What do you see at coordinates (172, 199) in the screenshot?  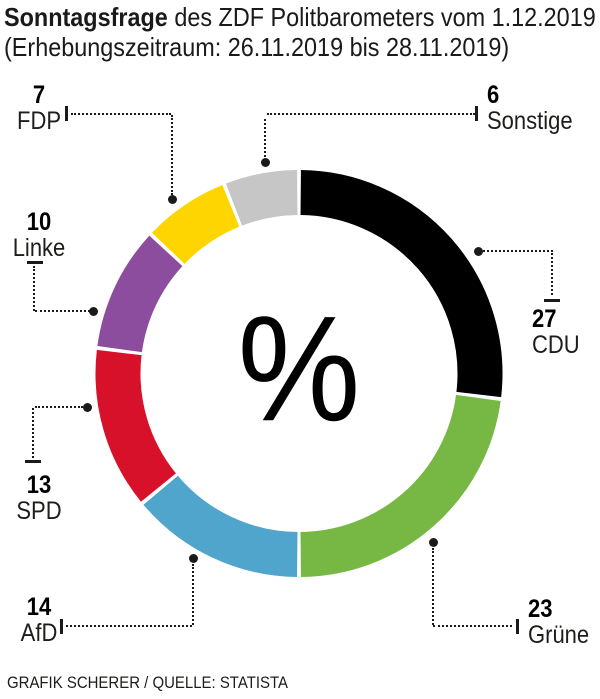 I see `fdp-leader-dot` at bounding box center [172, 199].